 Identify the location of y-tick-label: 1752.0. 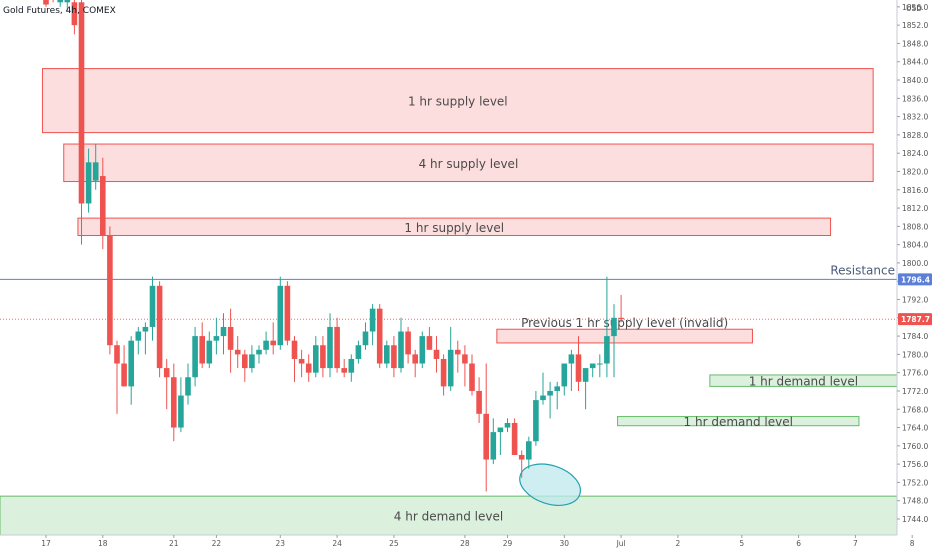
(915, 482).